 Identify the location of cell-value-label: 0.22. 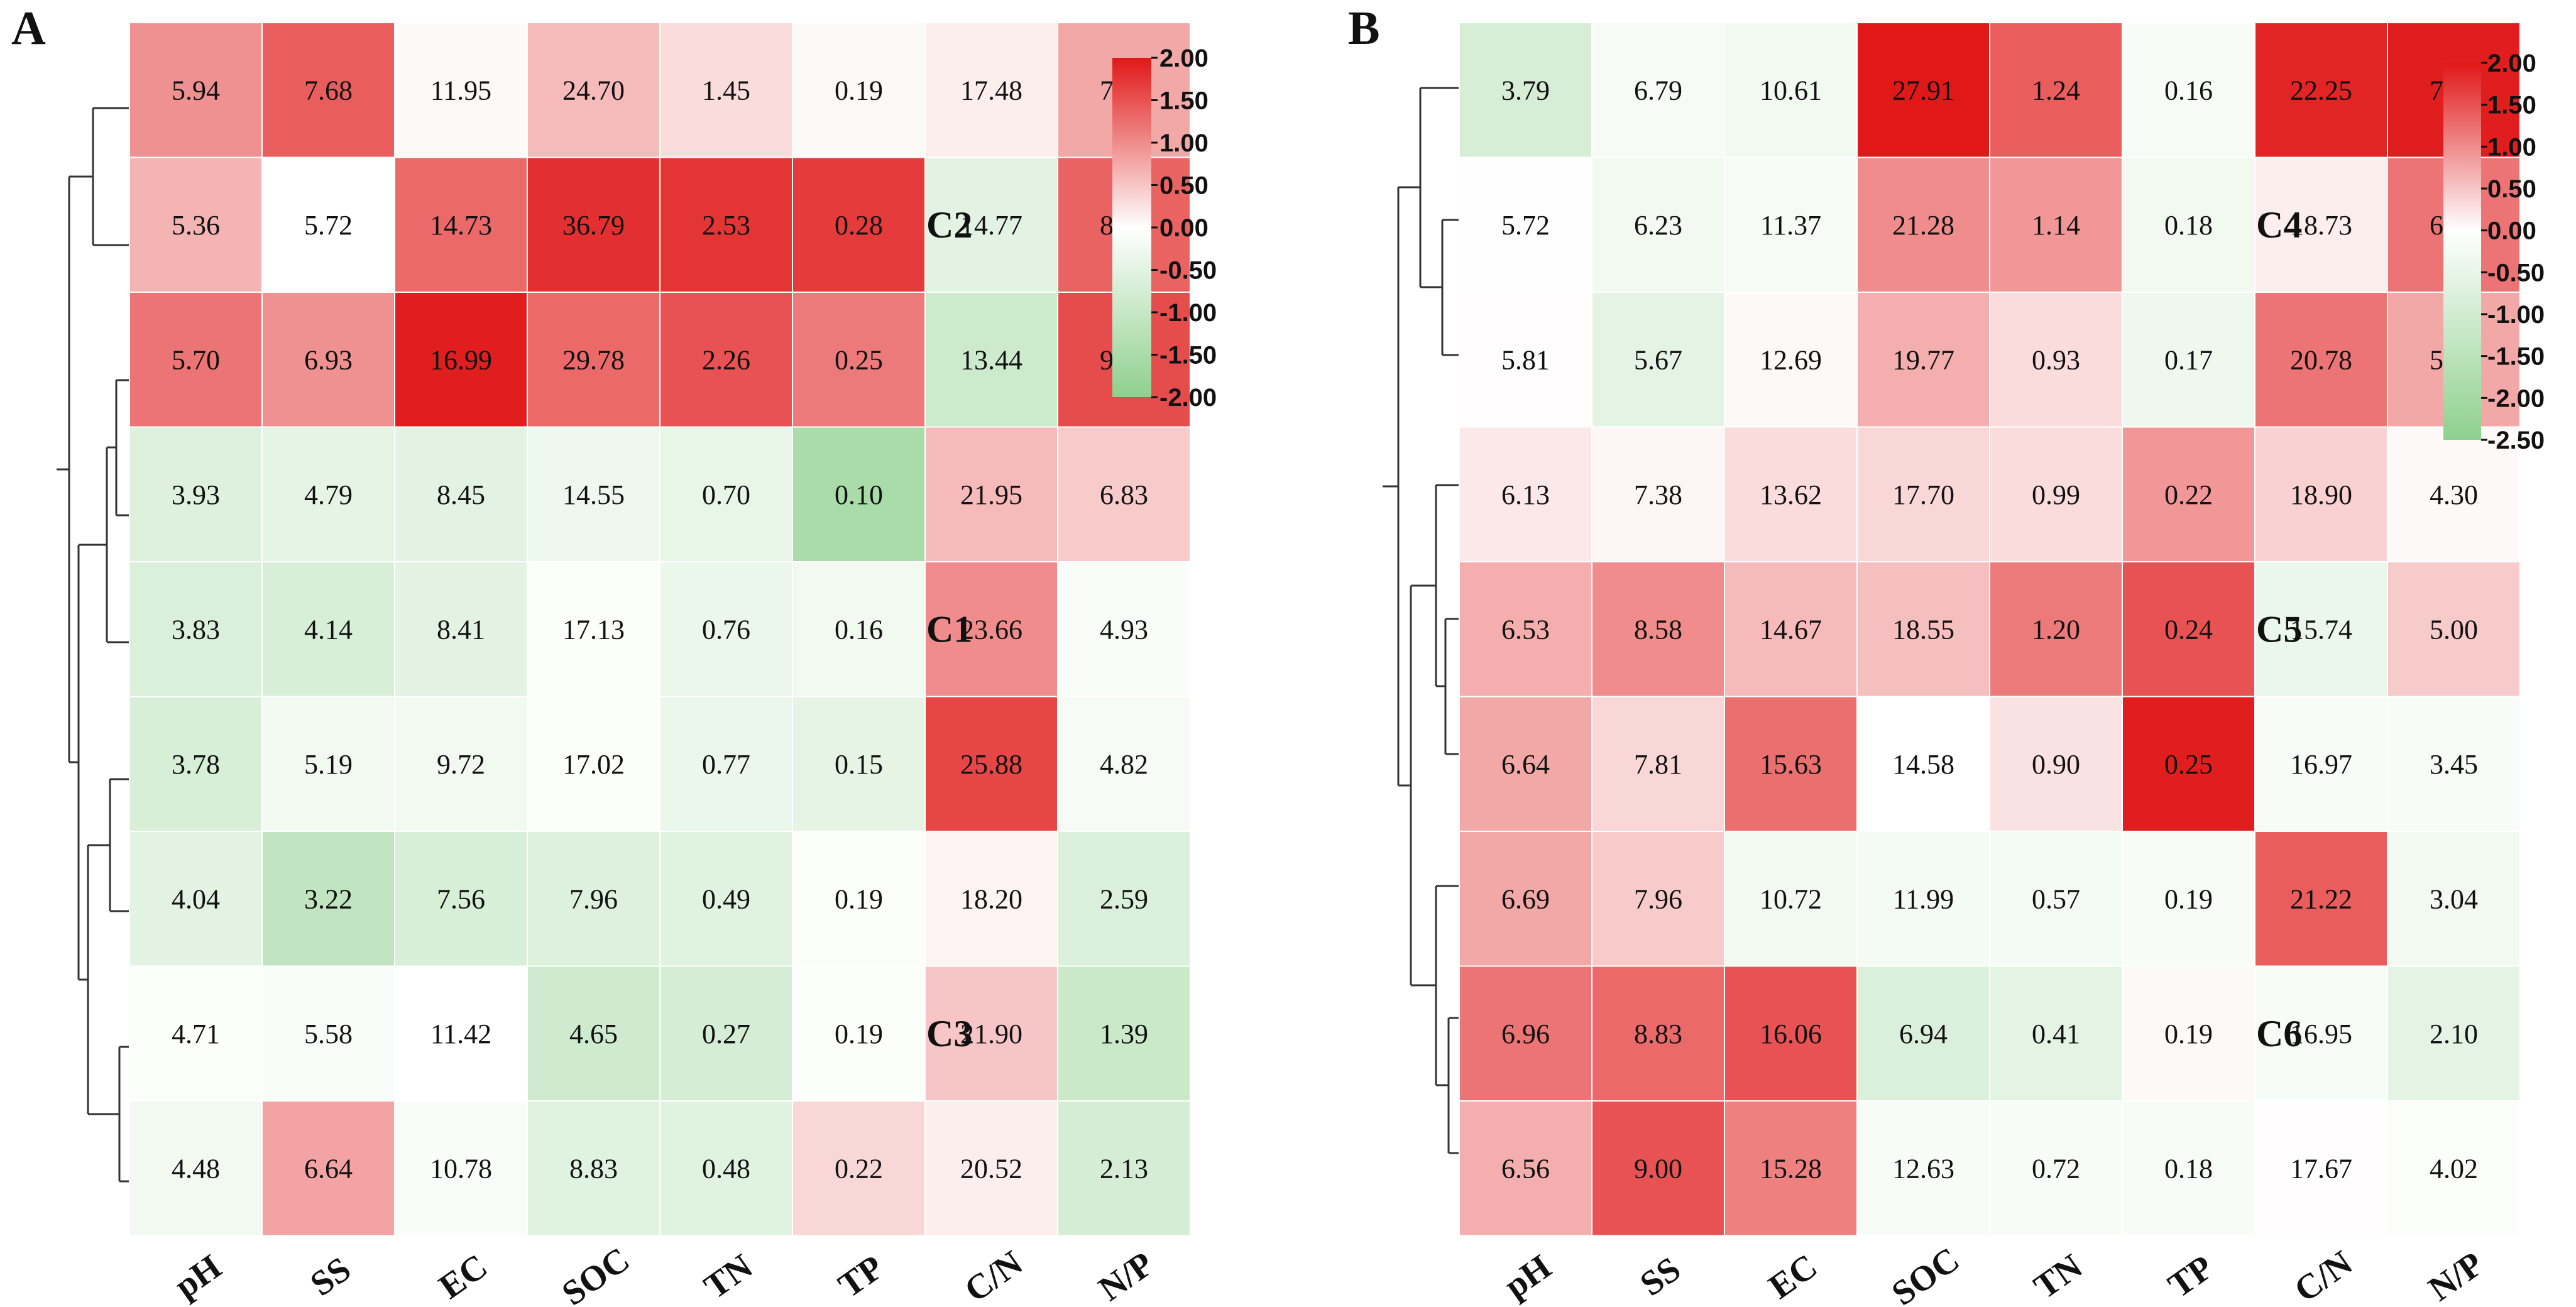
(859, 1168).